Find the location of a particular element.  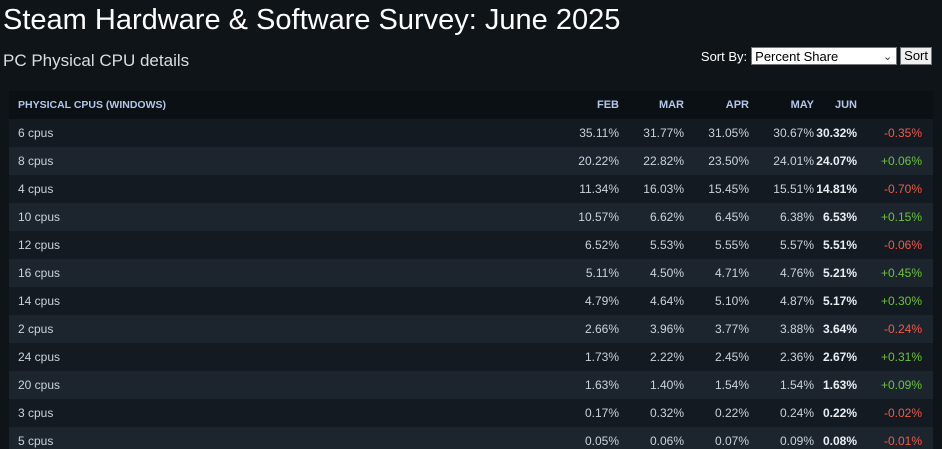

cell-mar: 16.03% is located at coordinates (651, 189).